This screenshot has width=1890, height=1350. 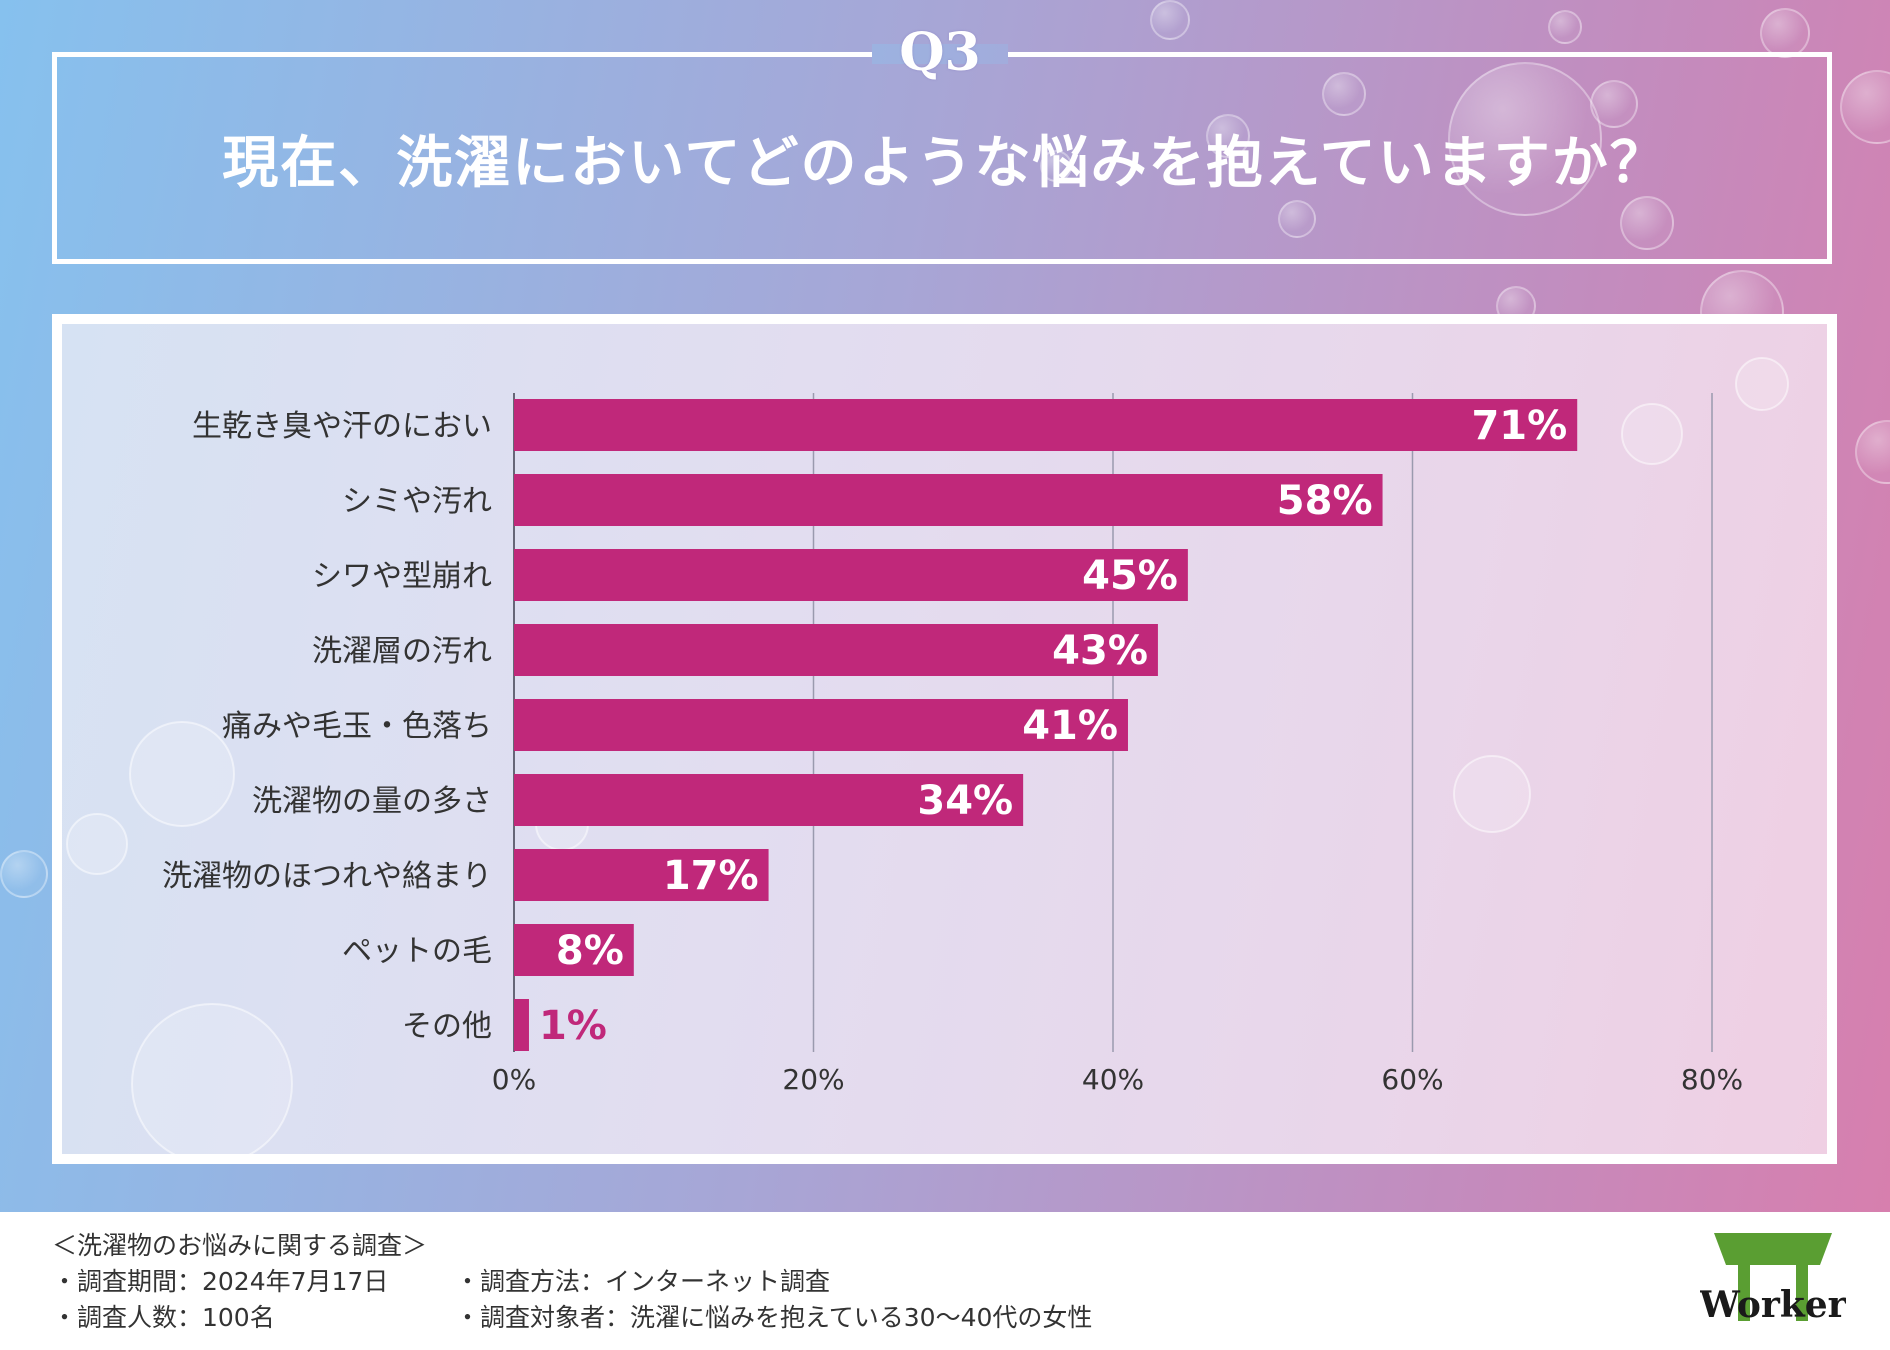 What do you see at coordinates (643, 1281) in the screenshot?
I see `survey-method: ・調査方法：インターネット調査` at bounding box center [643, 1281].